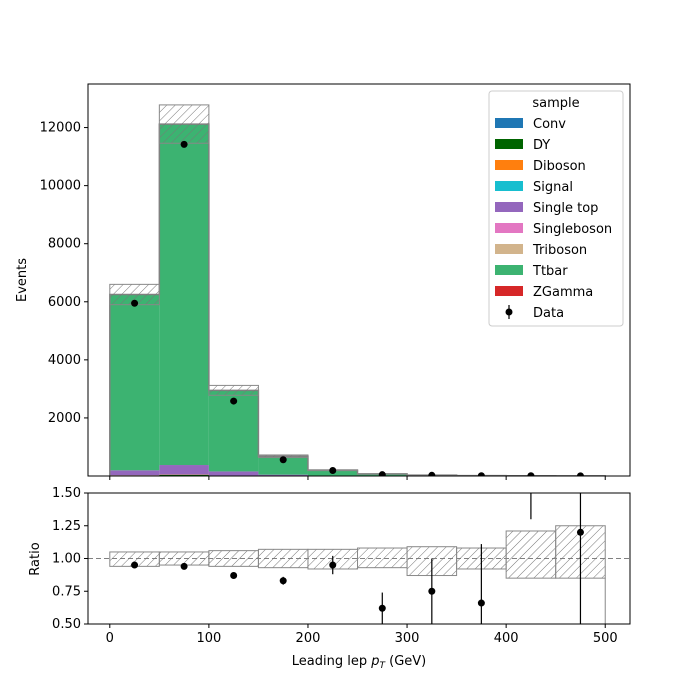  I want to click on ratio-y-tick-label: 0.75, so click(66, 591).